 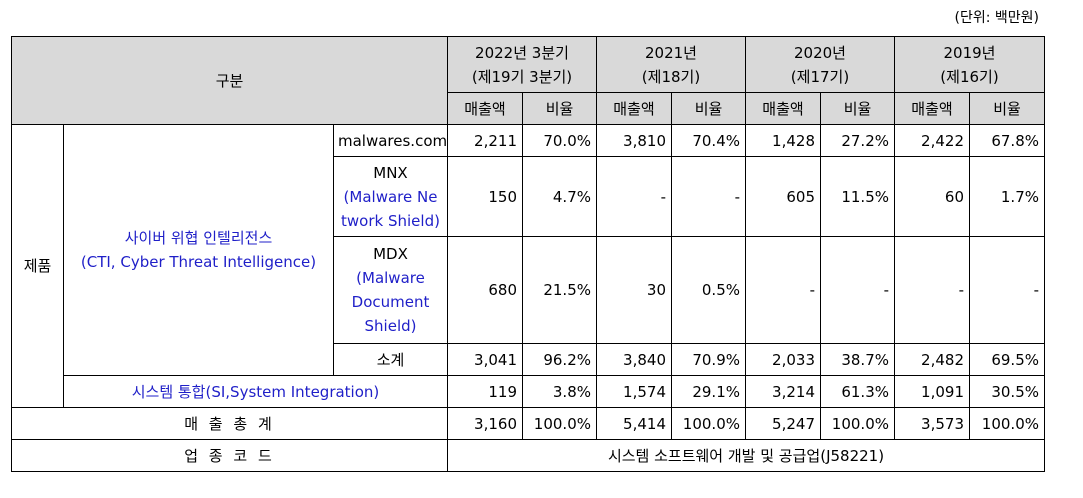 I want to click on table-cell: 5,414, so click(x=634, y=423).